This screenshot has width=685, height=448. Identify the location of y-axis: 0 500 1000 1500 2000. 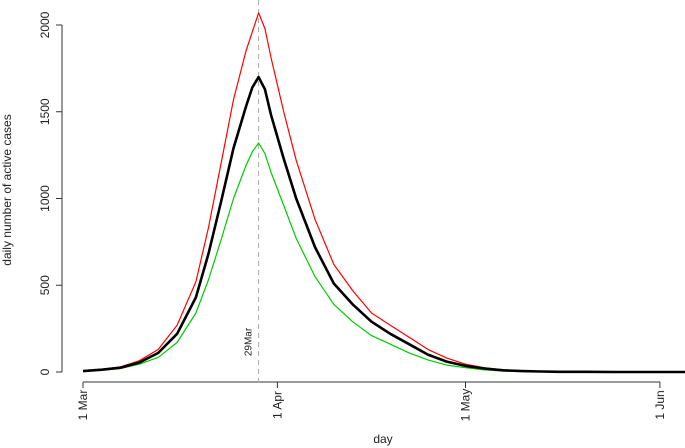
(50, 193).